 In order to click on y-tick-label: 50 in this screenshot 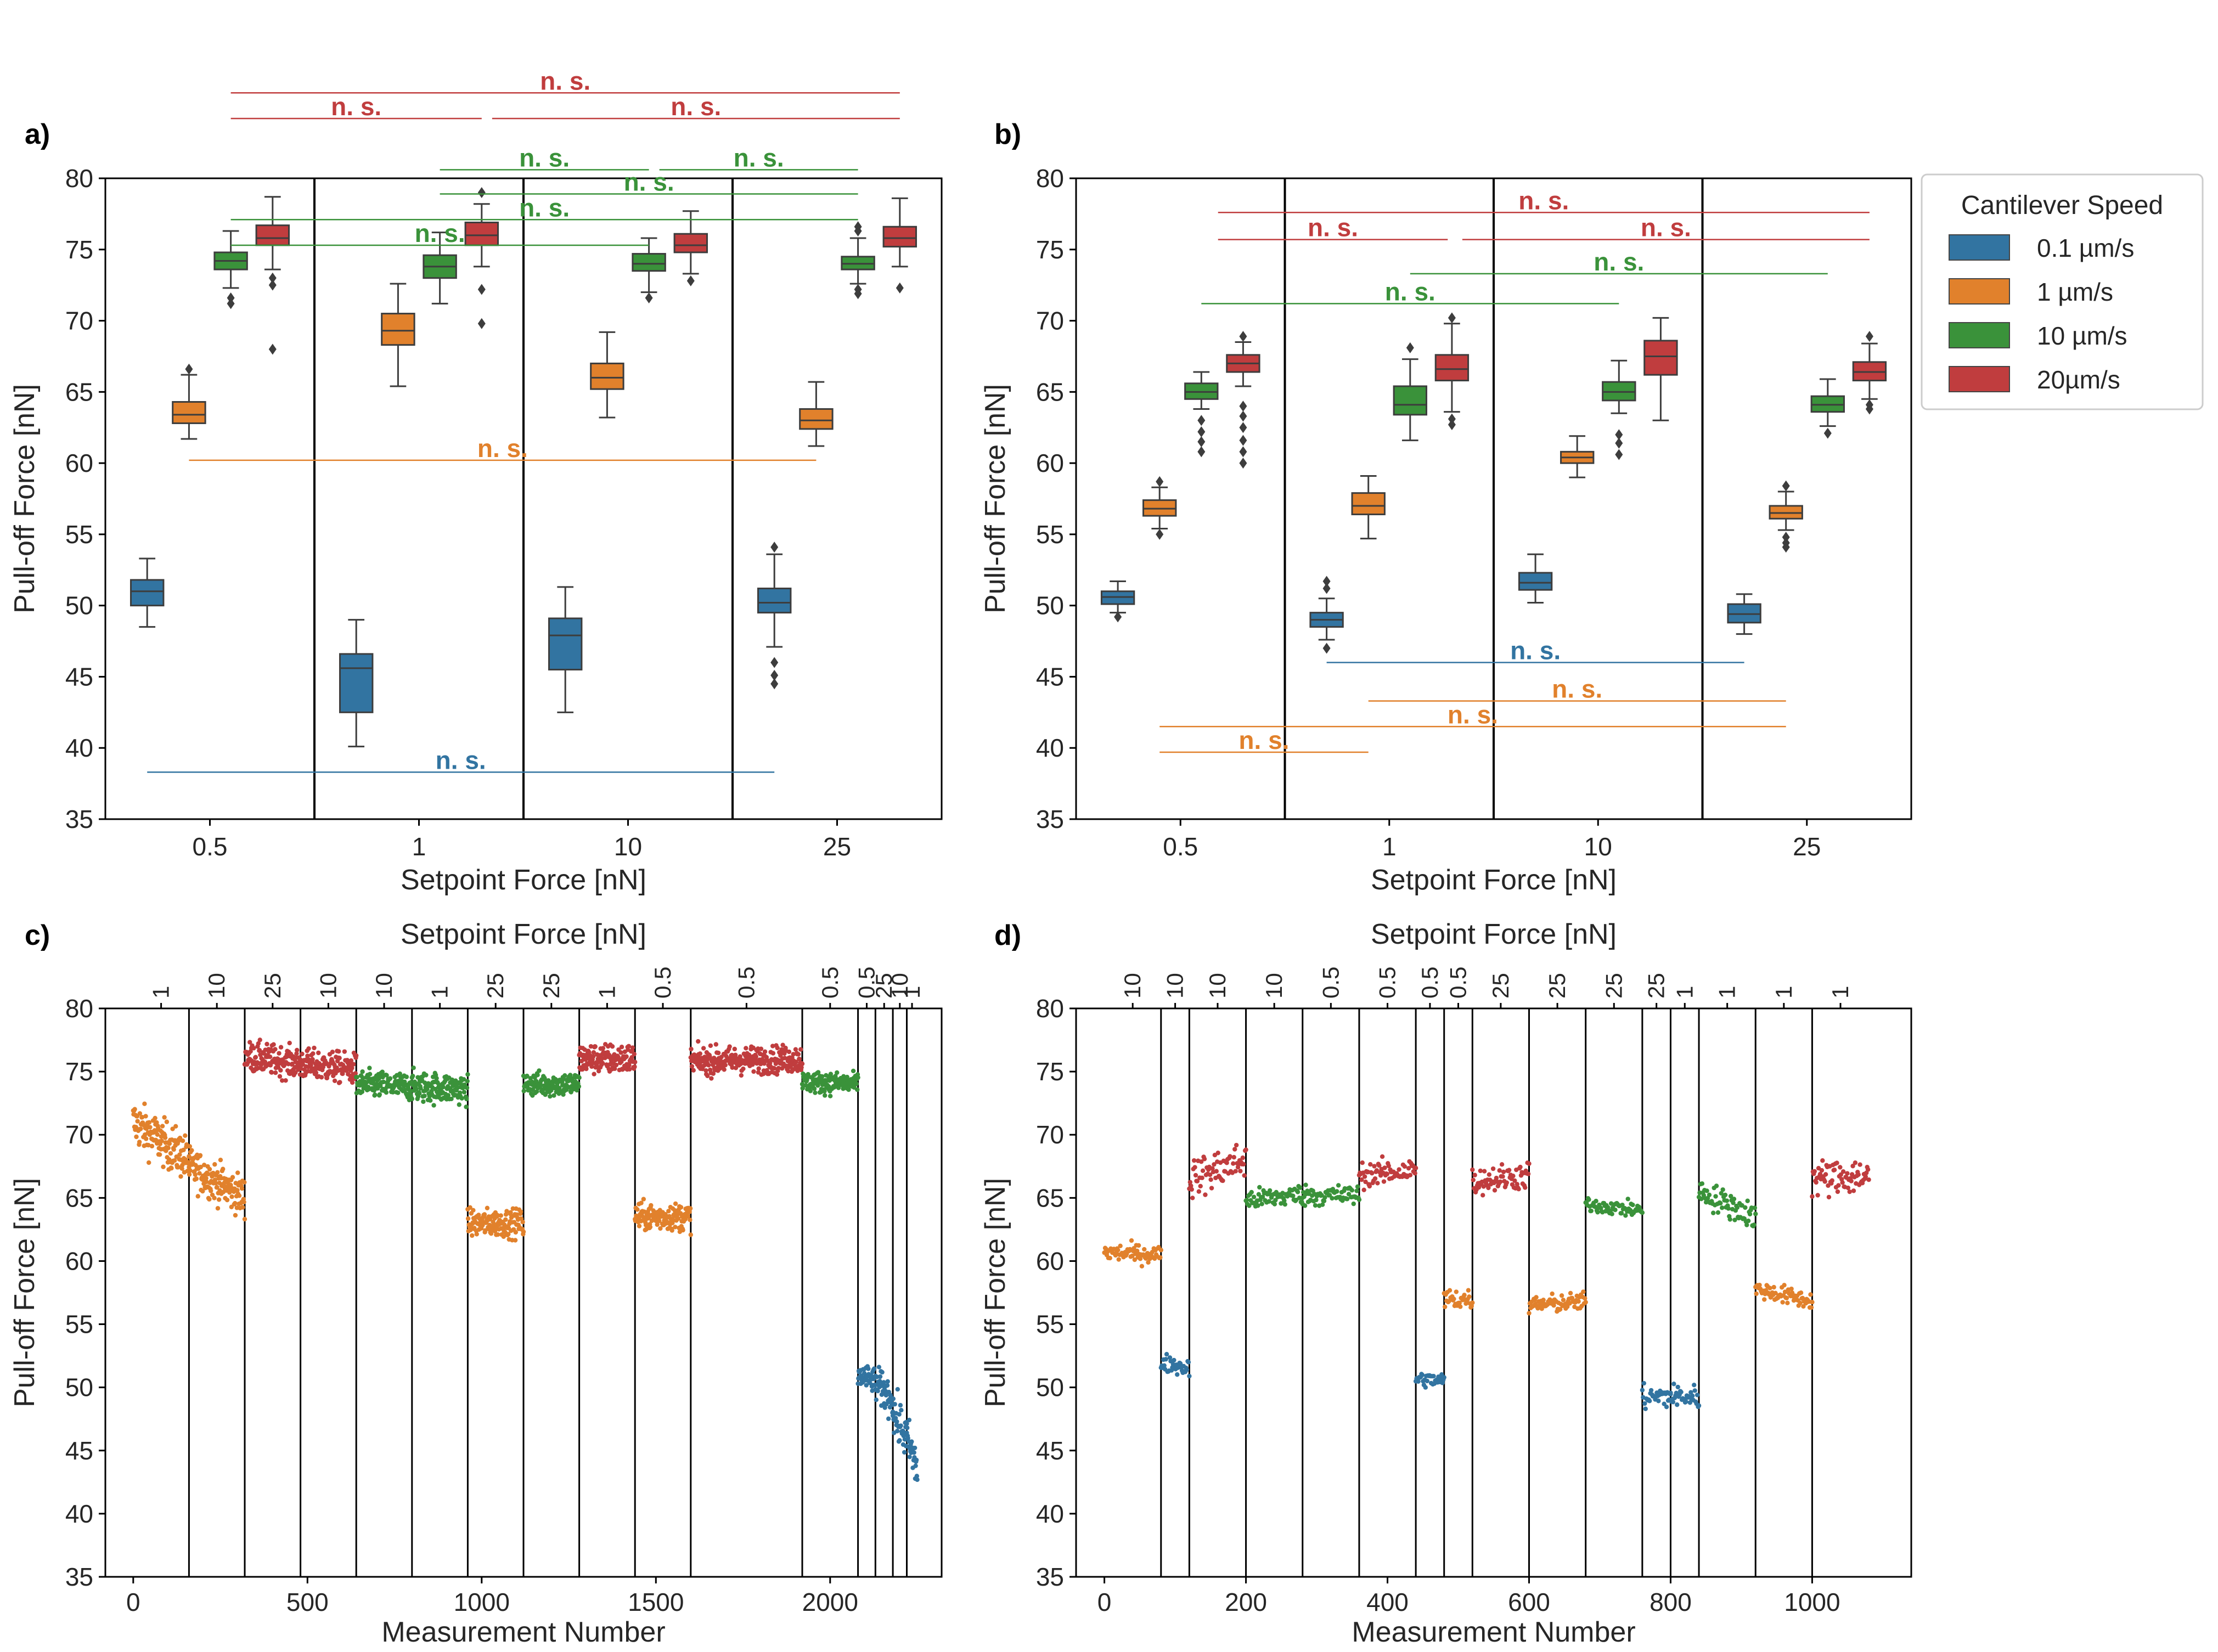, I will do `click(79, 605)`.